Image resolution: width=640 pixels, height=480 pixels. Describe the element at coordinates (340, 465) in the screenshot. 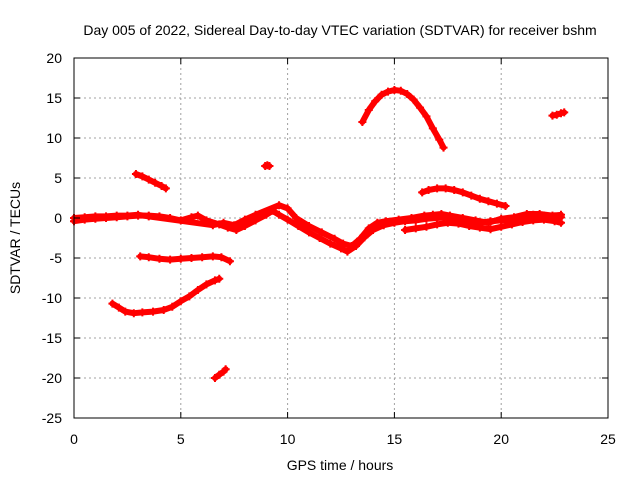

I see `x-axis-label: GPS time / hours` at that location.